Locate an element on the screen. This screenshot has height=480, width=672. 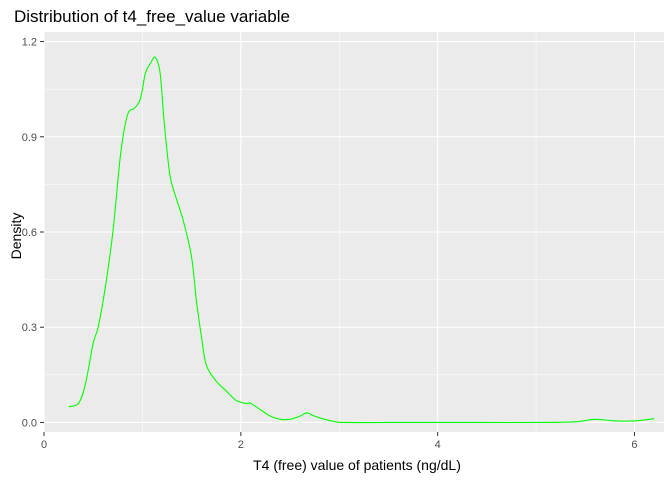
x-tick-label: 0 is located at coordinates (44, 445).